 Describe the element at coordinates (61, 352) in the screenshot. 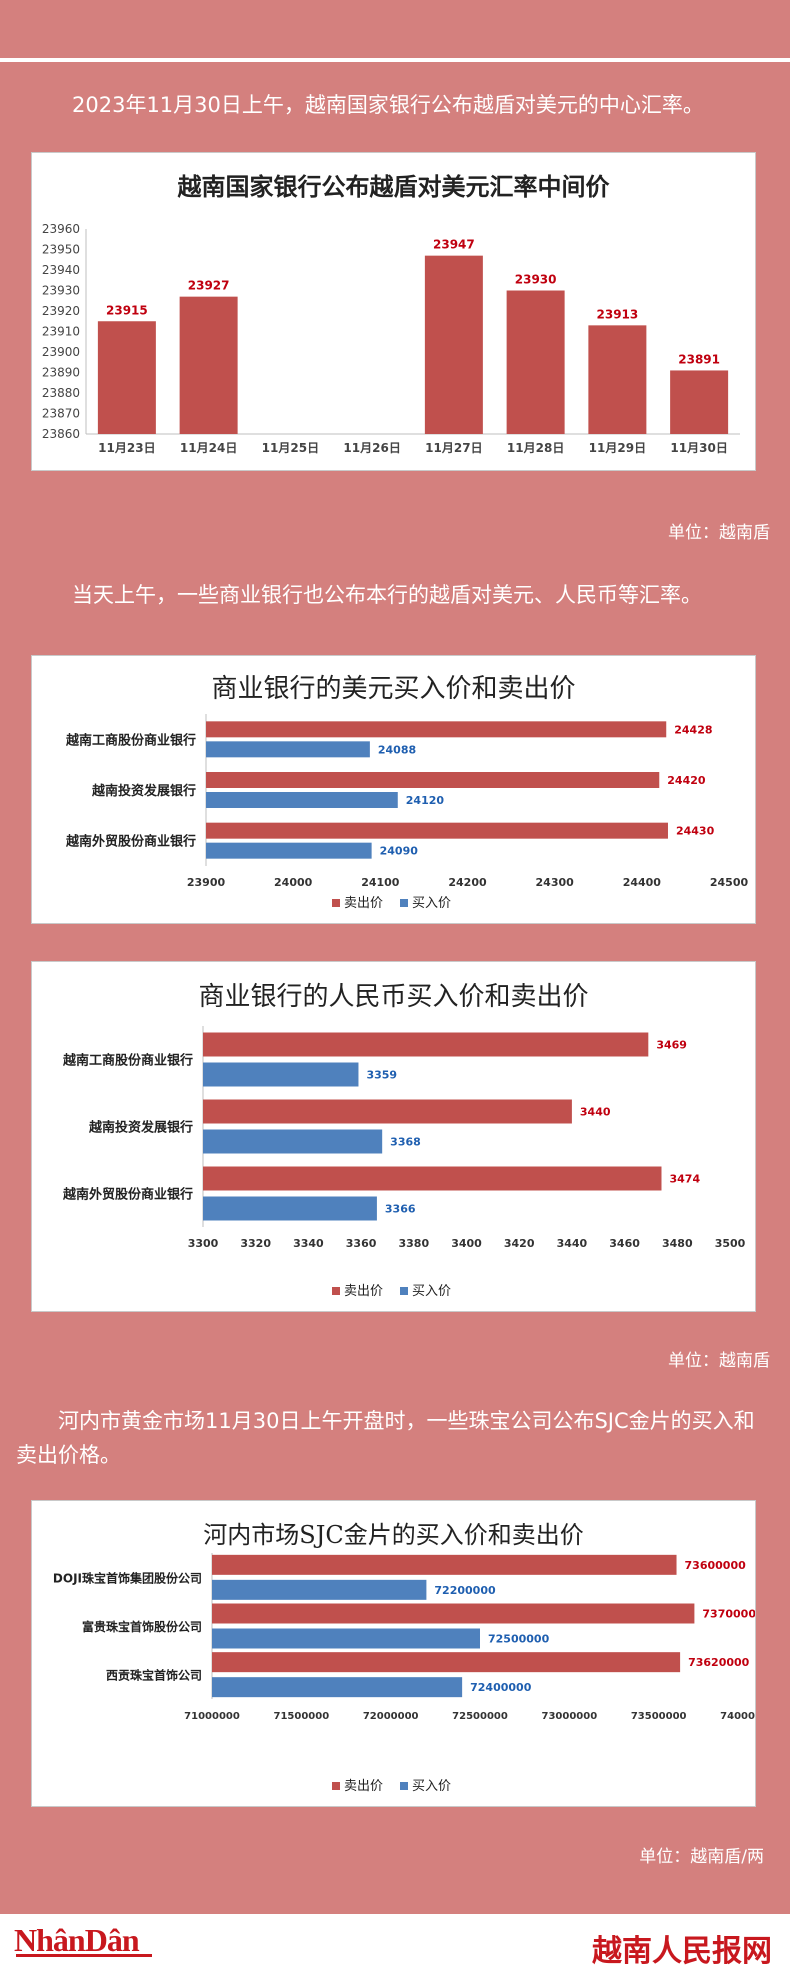

I see `y-tick-label: 23900` at that location.